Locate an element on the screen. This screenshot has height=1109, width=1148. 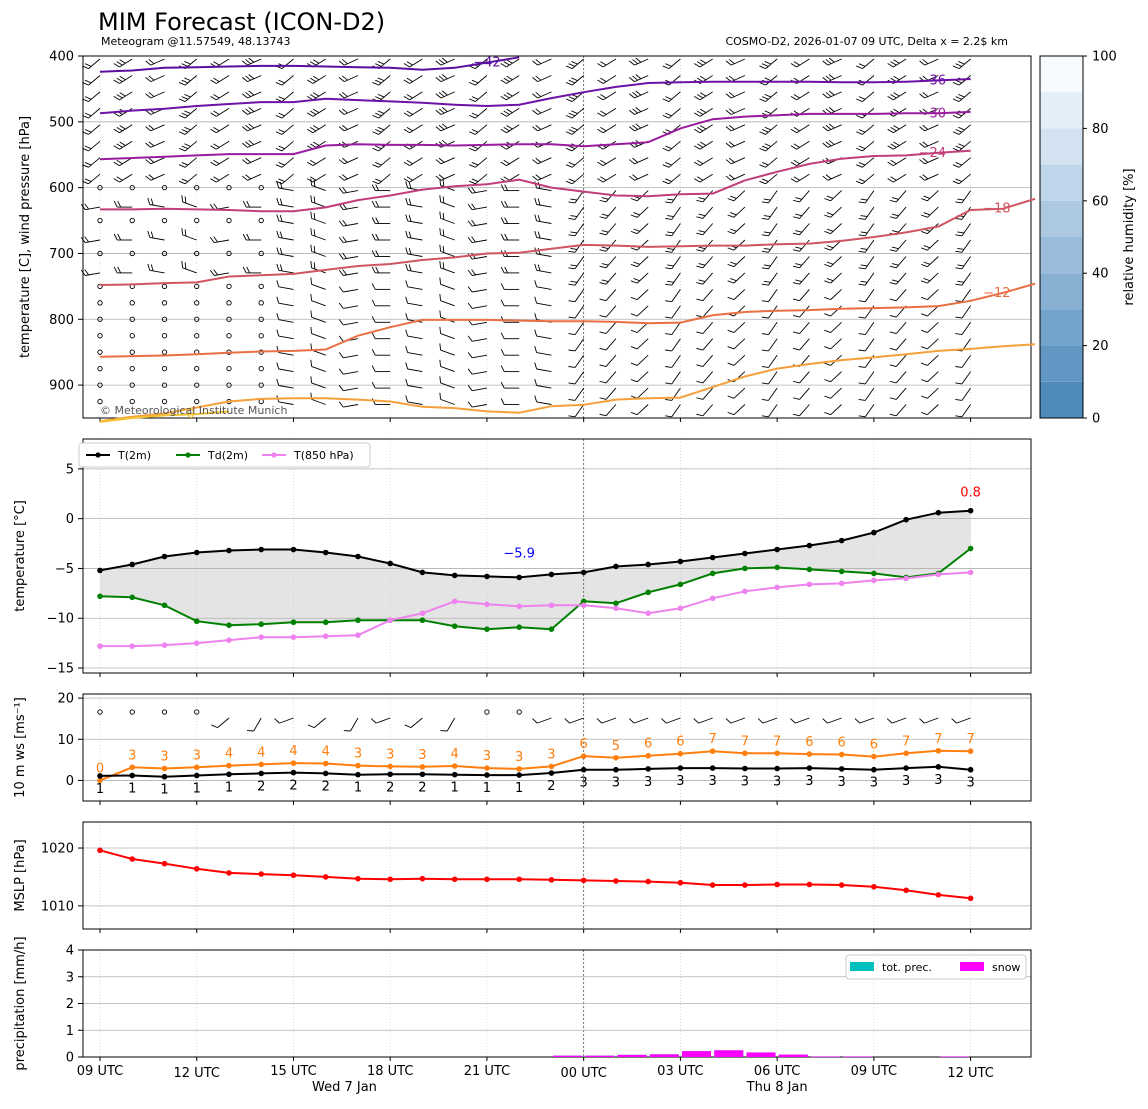
temperature-series-0-point is located at coordinates (648, 564).